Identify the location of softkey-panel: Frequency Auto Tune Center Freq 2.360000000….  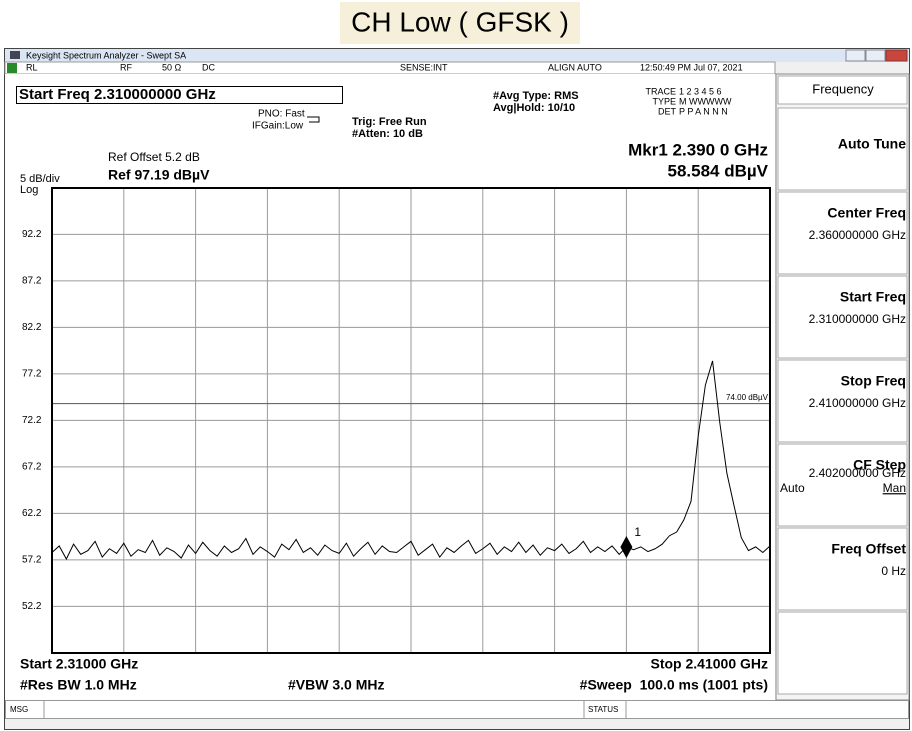
(842, 387).